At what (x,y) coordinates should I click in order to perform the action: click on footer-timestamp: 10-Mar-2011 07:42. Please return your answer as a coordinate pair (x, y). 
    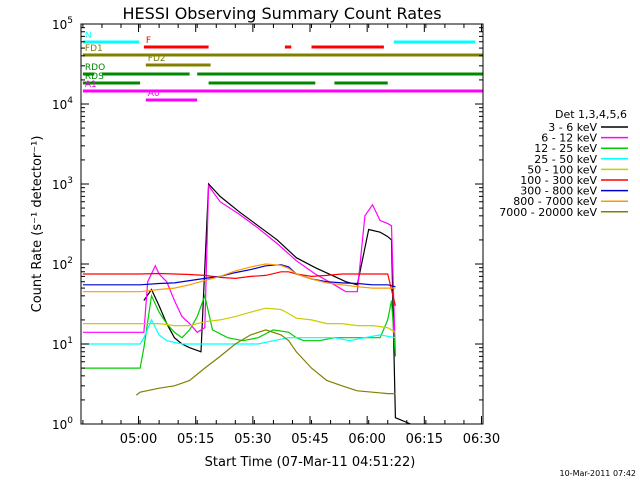
    Looking at the image, I should click on (598, 473).